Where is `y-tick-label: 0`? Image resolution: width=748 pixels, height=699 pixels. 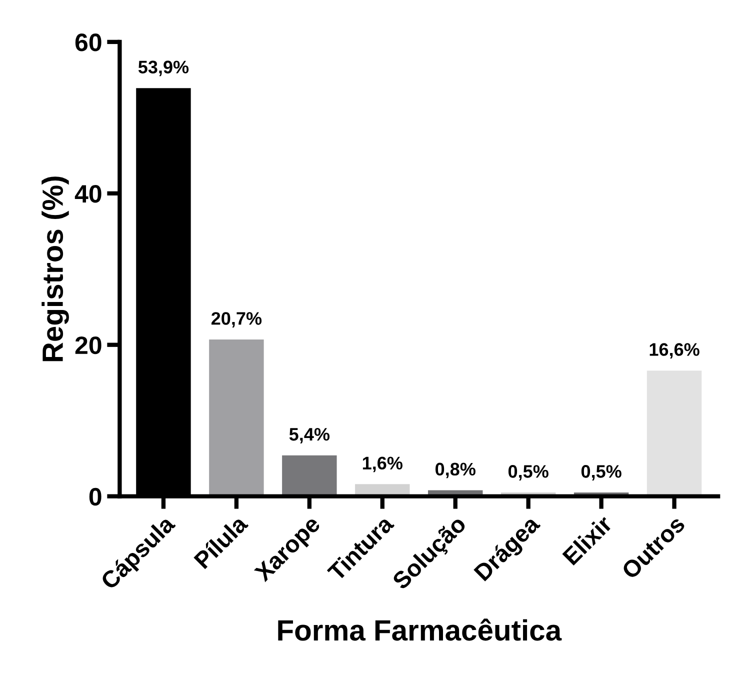 y-tick-label: 0 is located at coordinates (95, 497).